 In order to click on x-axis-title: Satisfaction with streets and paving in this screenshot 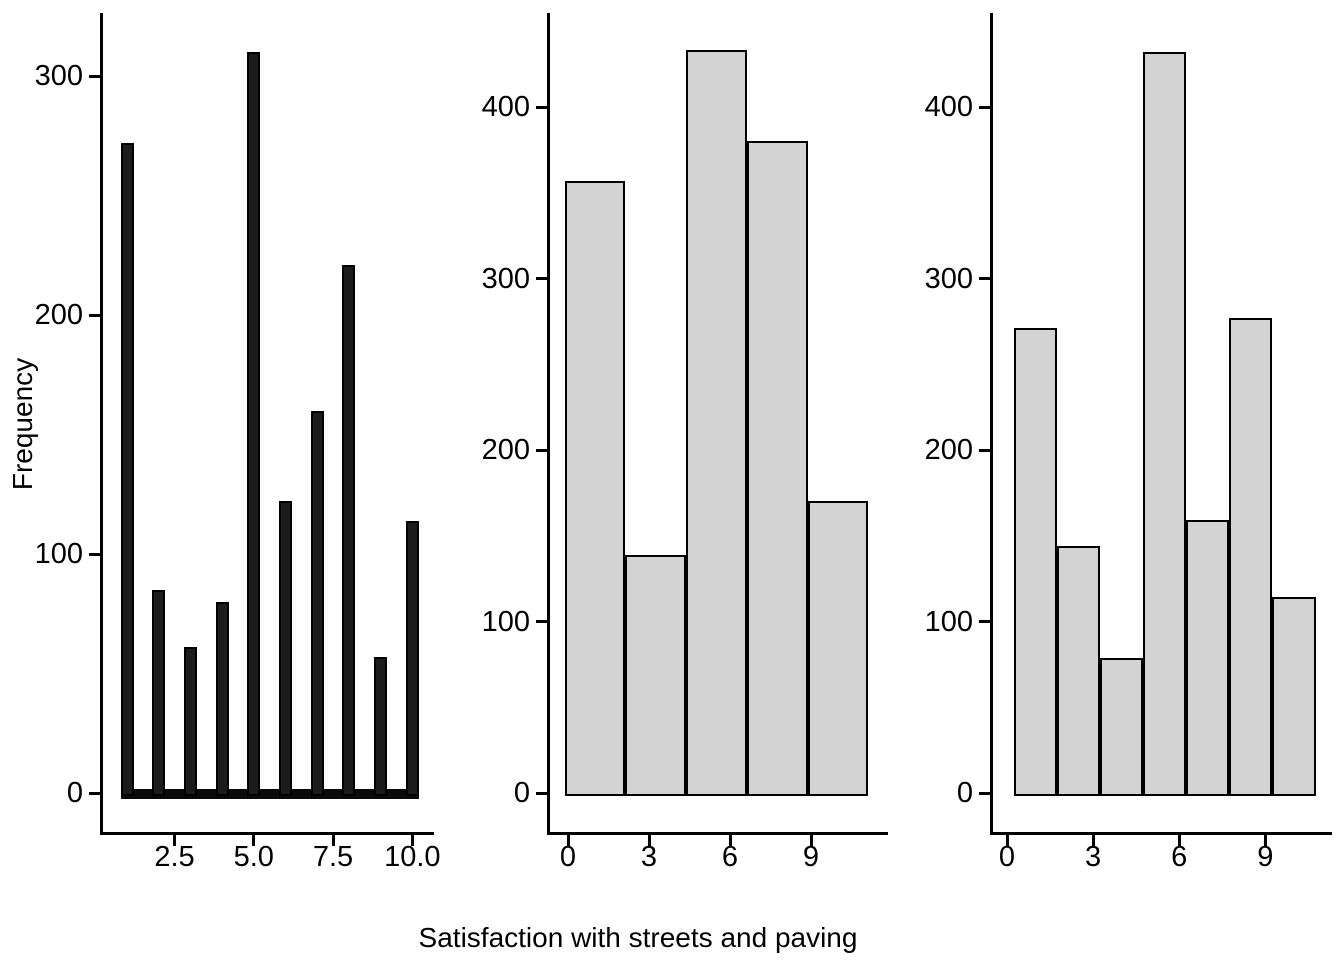, I will do `click(638, 937)`.